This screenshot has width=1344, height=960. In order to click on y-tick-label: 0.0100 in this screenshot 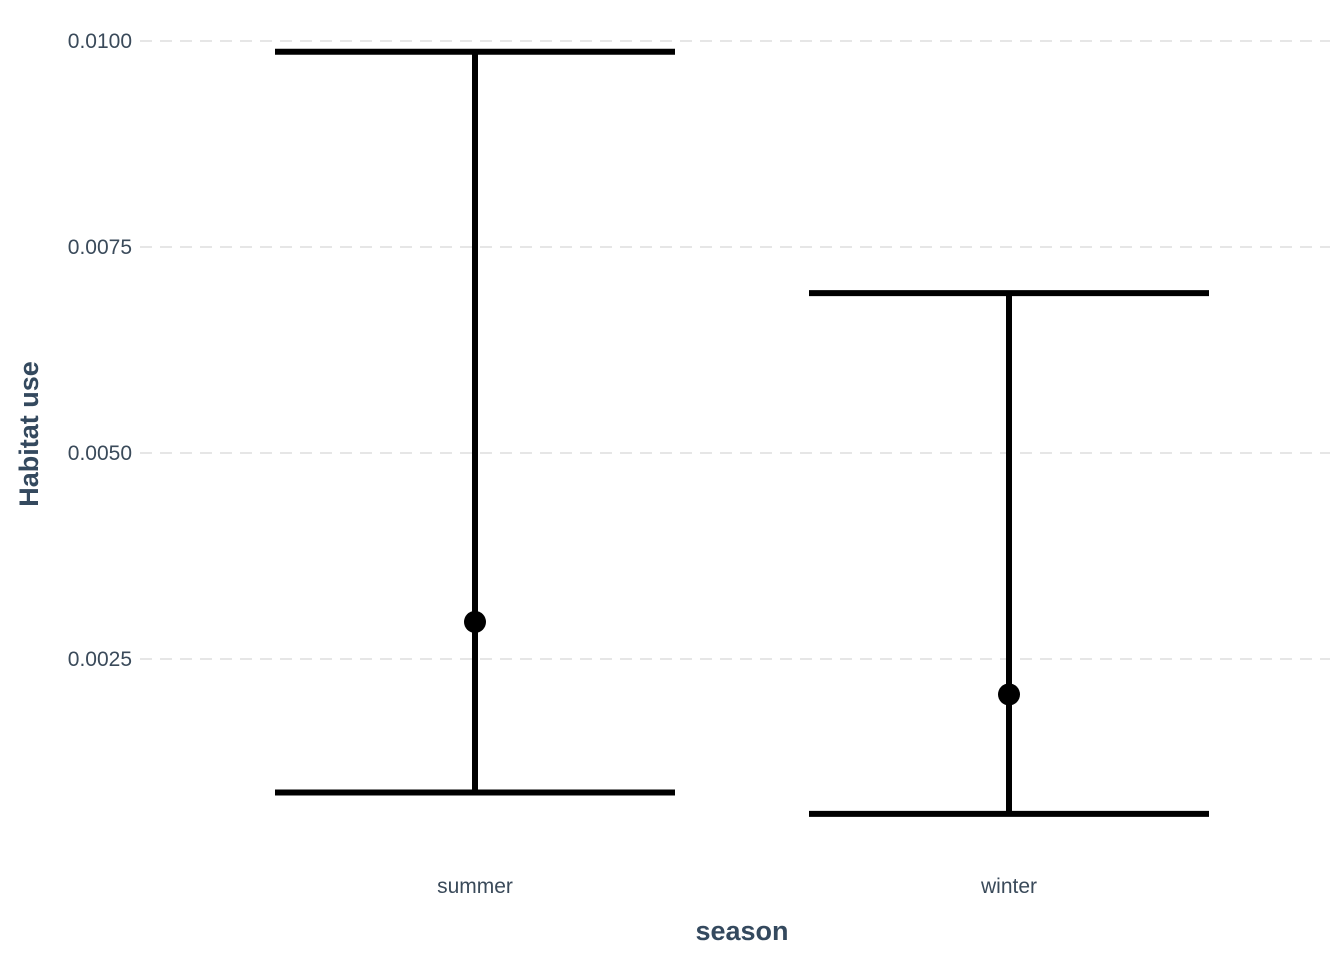, I will do `click(100, 41)`.